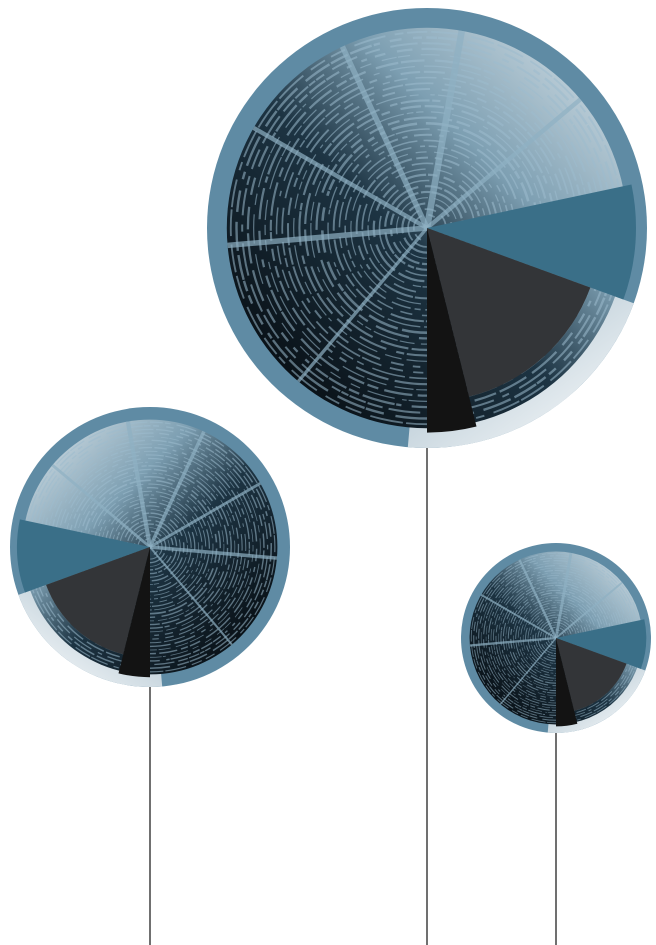 The width and height of the screenshot is (656, 945). I want to click on medium-flower, so click(150, 547).